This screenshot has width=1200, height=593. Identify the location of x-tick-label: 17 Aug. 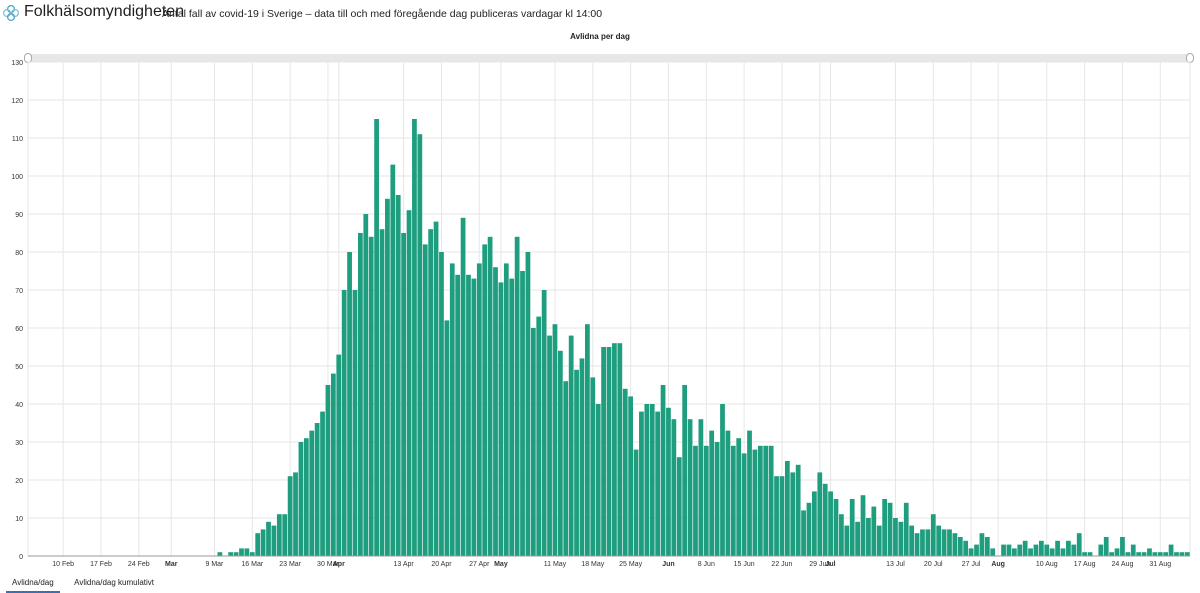
(1085, 564).